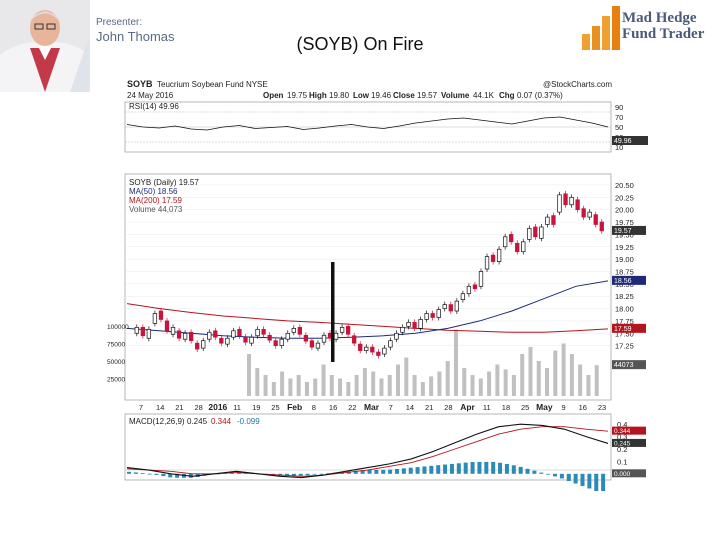  What do you see at coordinates (622, 443) in the screenshot?
I see `macd-badge-text: 0.245` at bounding box center [622, 443].